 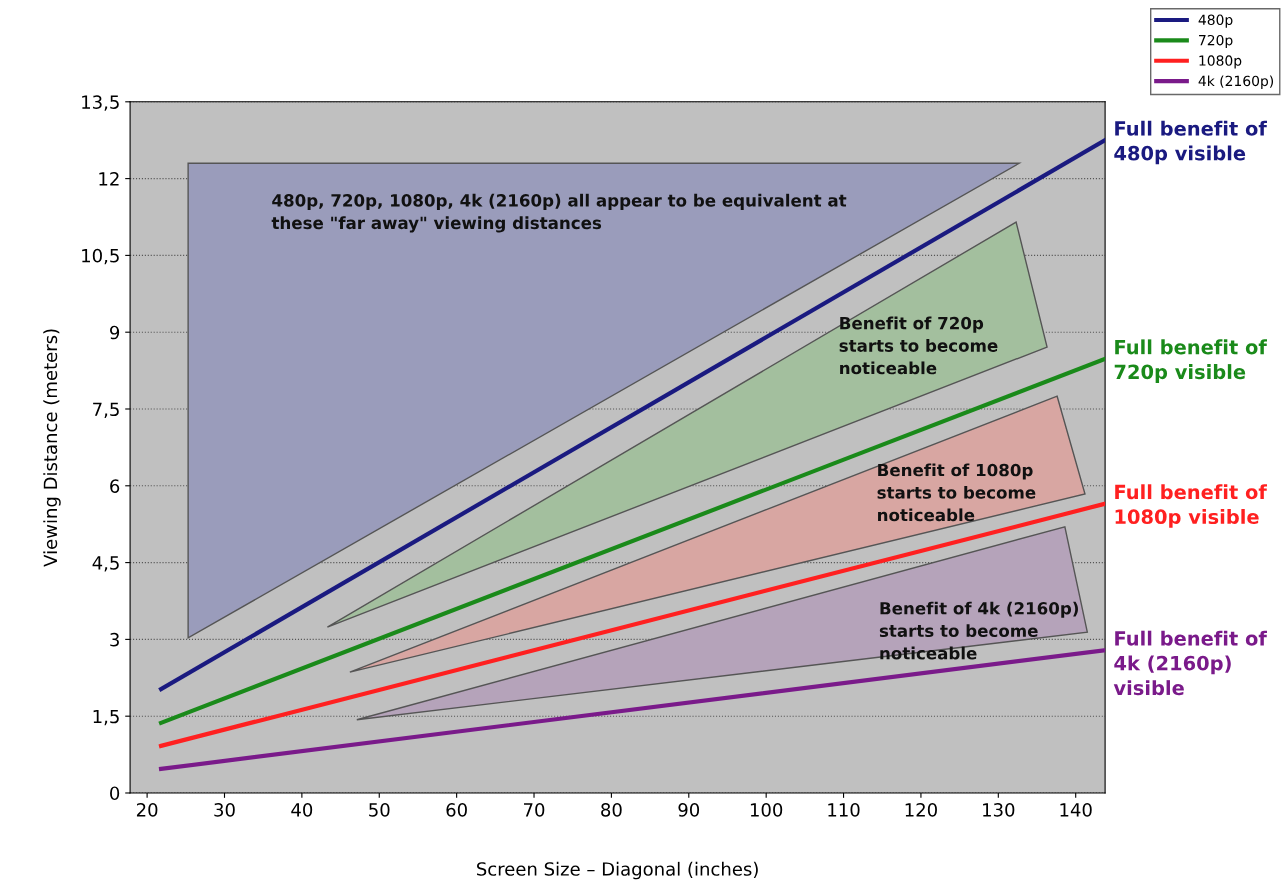 What do you see at coordinates (999, 810) in the screenshot?
I see `x-tick-label: 130` at bounding box center [999, 810].